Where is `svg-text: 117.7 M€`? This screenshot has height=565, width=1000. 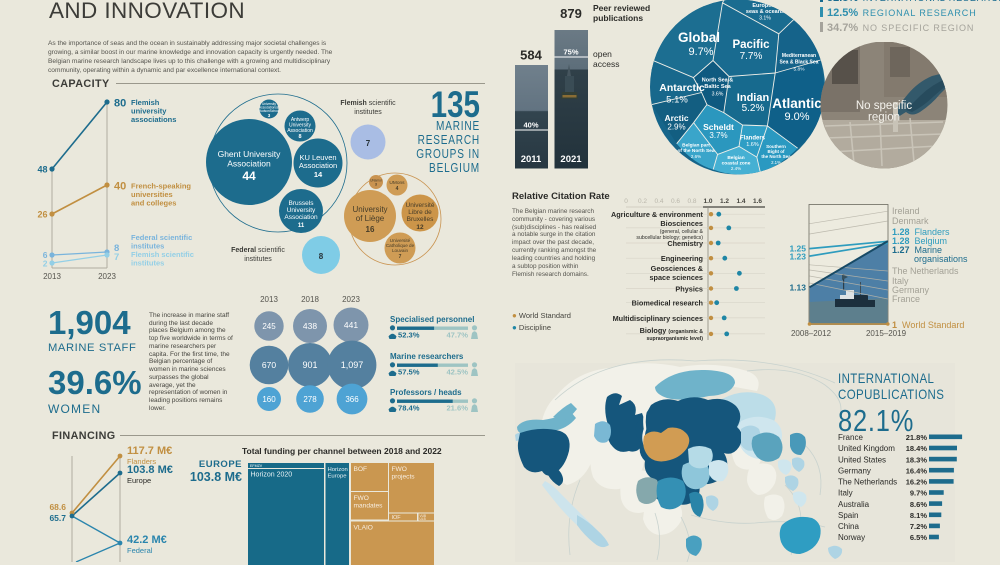 svg-text: 117.7 M€ is located at coordinates (149, 451).